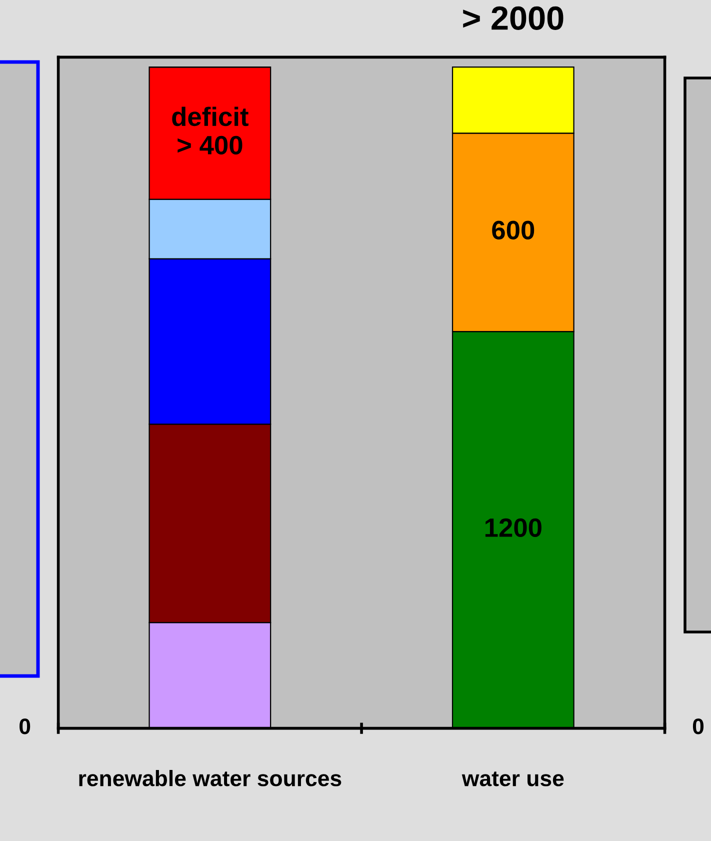 This screenshot has width=711, height=841. Describe the element at coordinates (513, 779) in the screenshot. I see `x-tick-label: water use` at that location.